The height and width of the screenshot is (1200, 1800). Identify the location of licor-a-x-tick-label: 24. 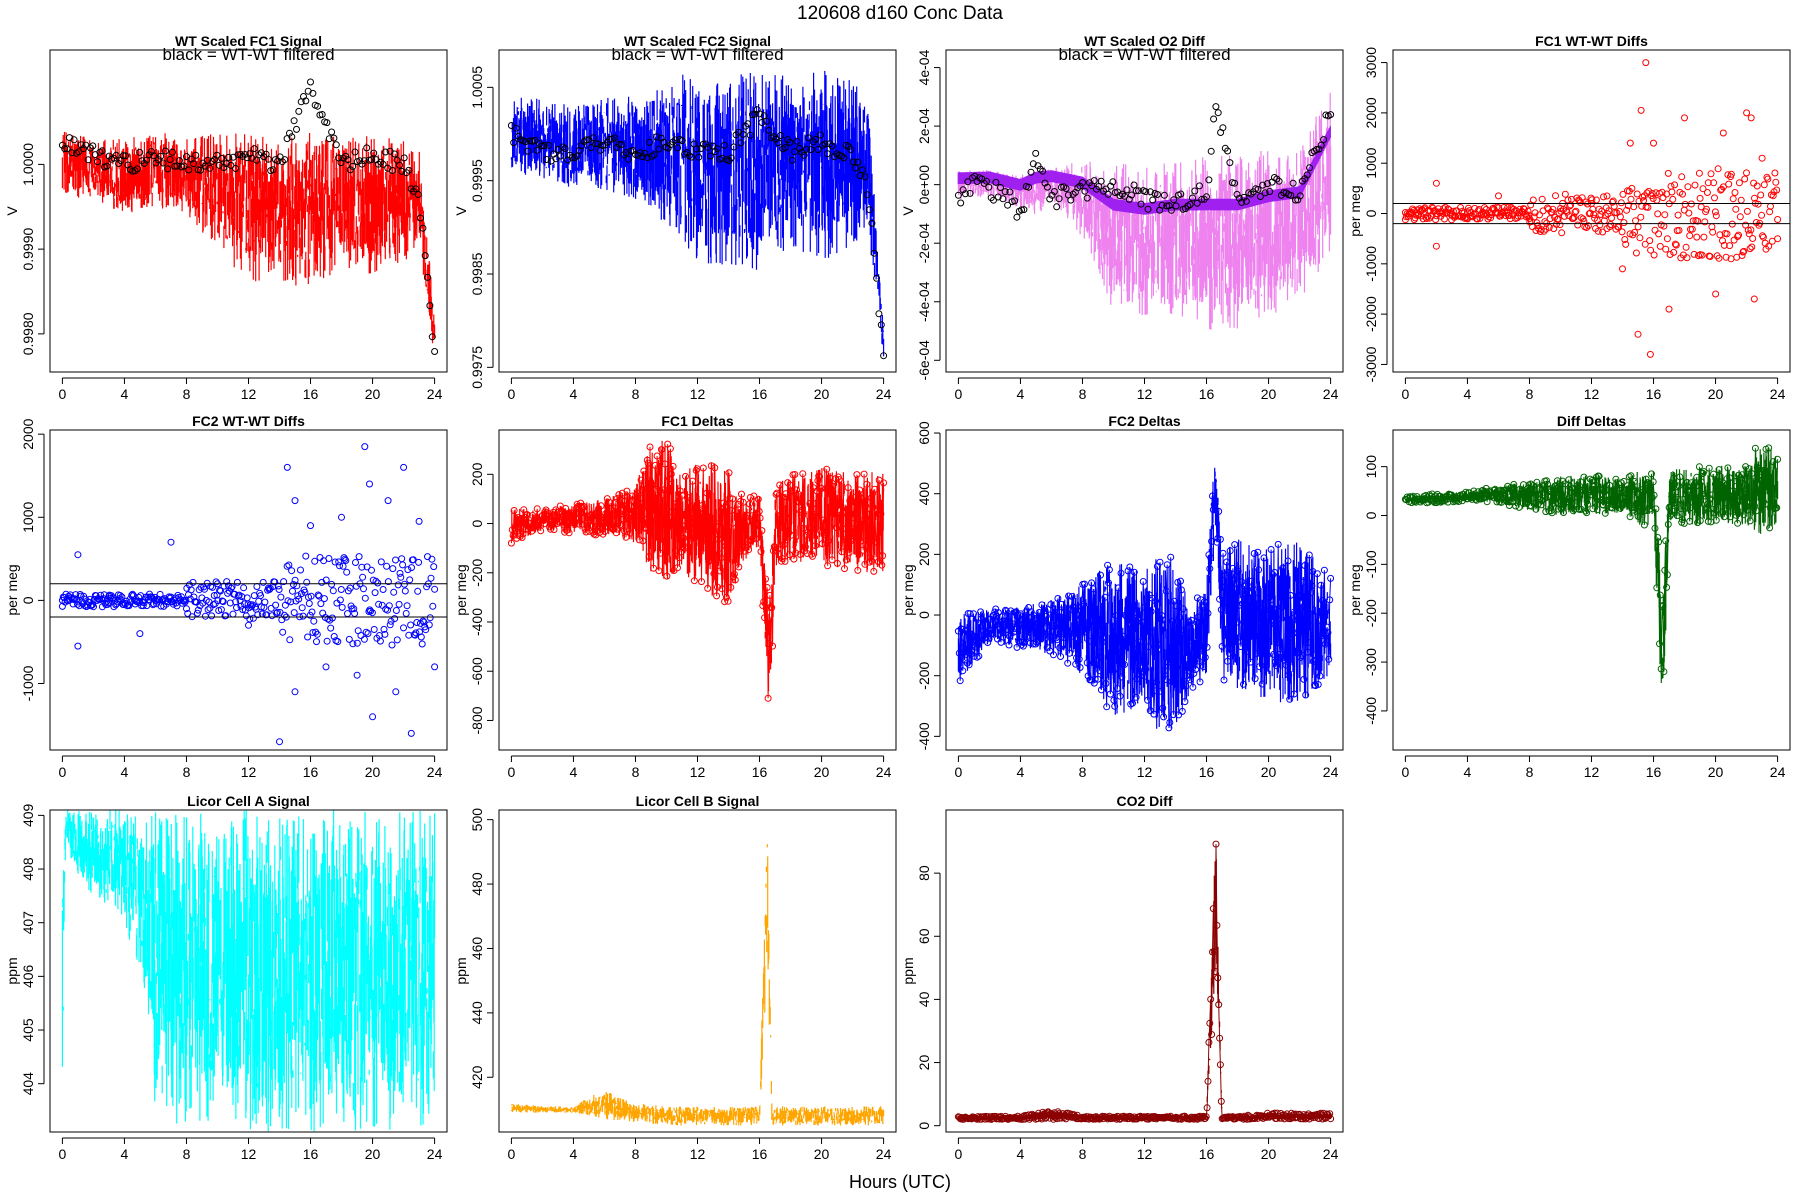
(435, 1154).